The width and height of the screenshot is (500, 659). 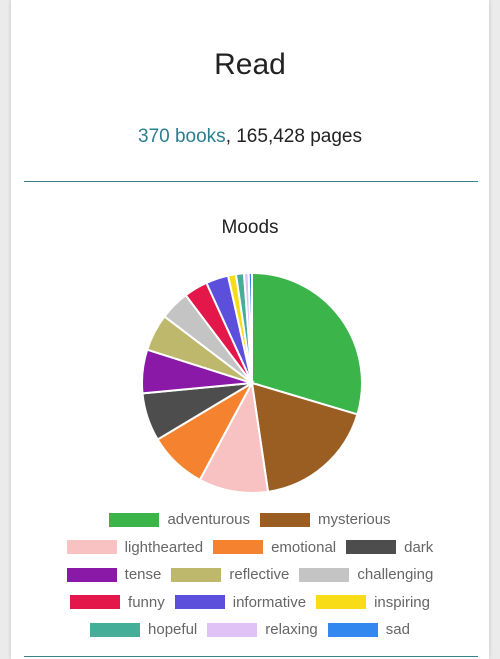 I want to click on legend-item-reflective: reflective, so click(x=230, y=574).